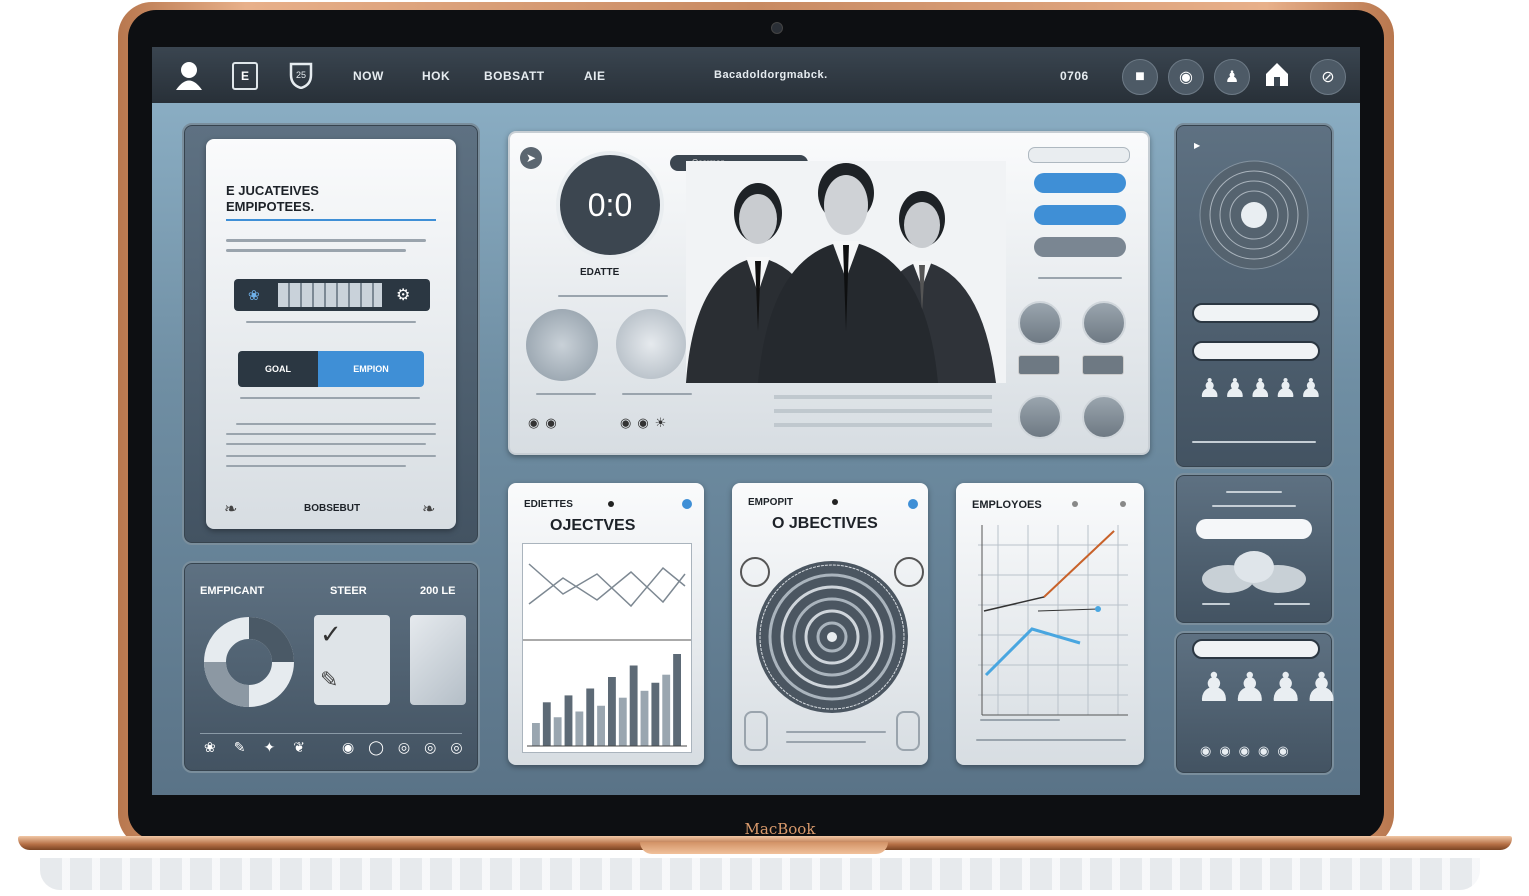 The height and width of the screenshot is (896, 1529). Describe the element at coordinates (438, 660) in the screenshot. I see `image-tile` at that location.